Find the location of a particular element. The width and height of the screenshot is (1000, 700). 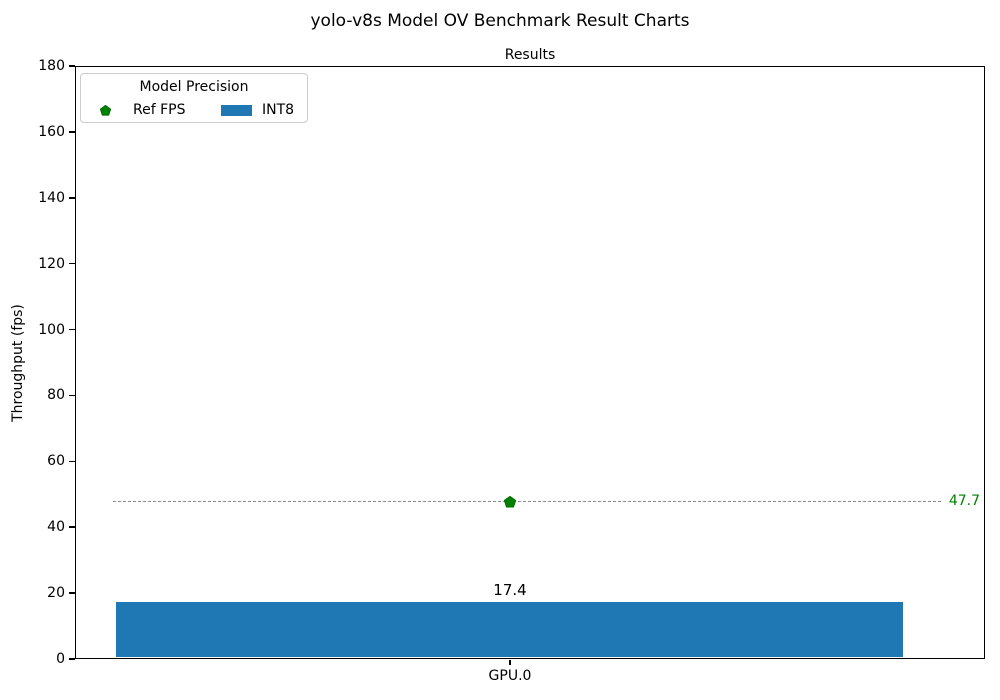

bar-value-label: 17.4 is located at coordinates (510, 589).